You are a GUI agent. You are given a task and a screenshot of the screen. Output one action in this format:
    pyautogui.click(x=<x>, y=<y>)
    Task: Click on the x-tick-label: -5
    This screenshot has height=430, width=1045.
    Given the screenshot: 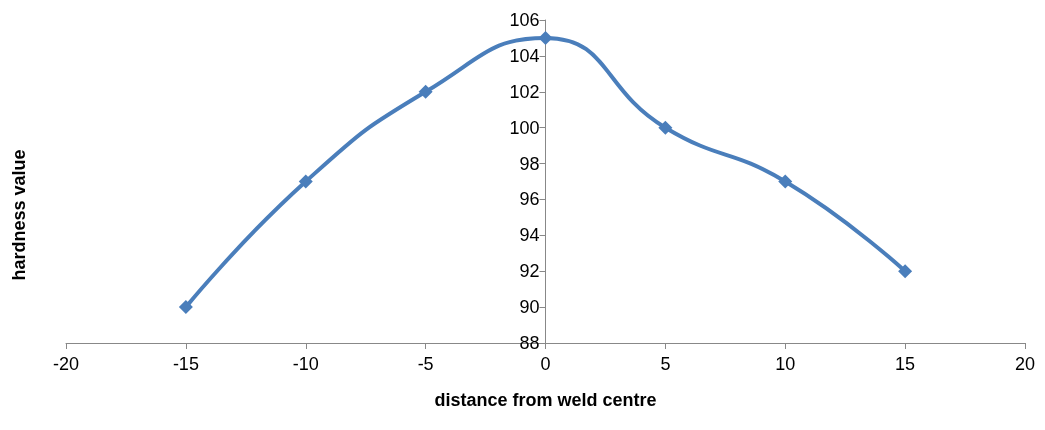 What is the action you would take?
    pyautogui.click(x=425, y=364)
    